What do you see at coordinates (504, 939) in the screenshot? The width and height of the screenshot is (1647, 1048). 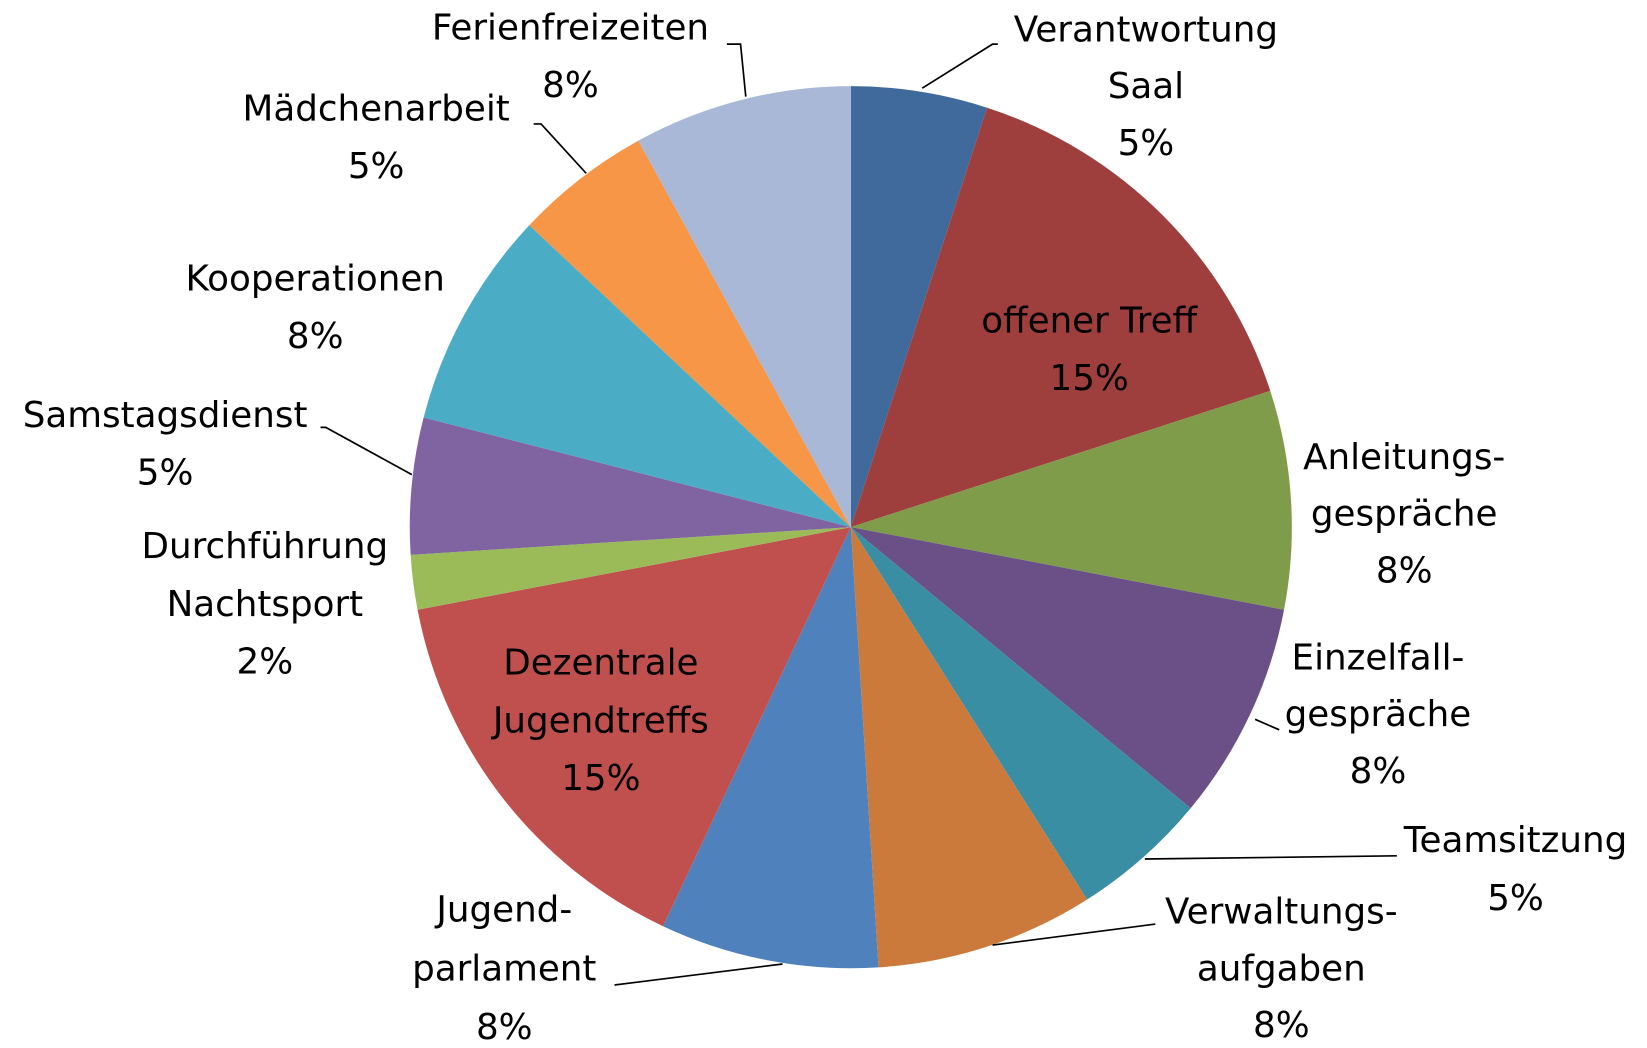 I see `category-label: Jugend-parlament` at bounding box center [504, 939].